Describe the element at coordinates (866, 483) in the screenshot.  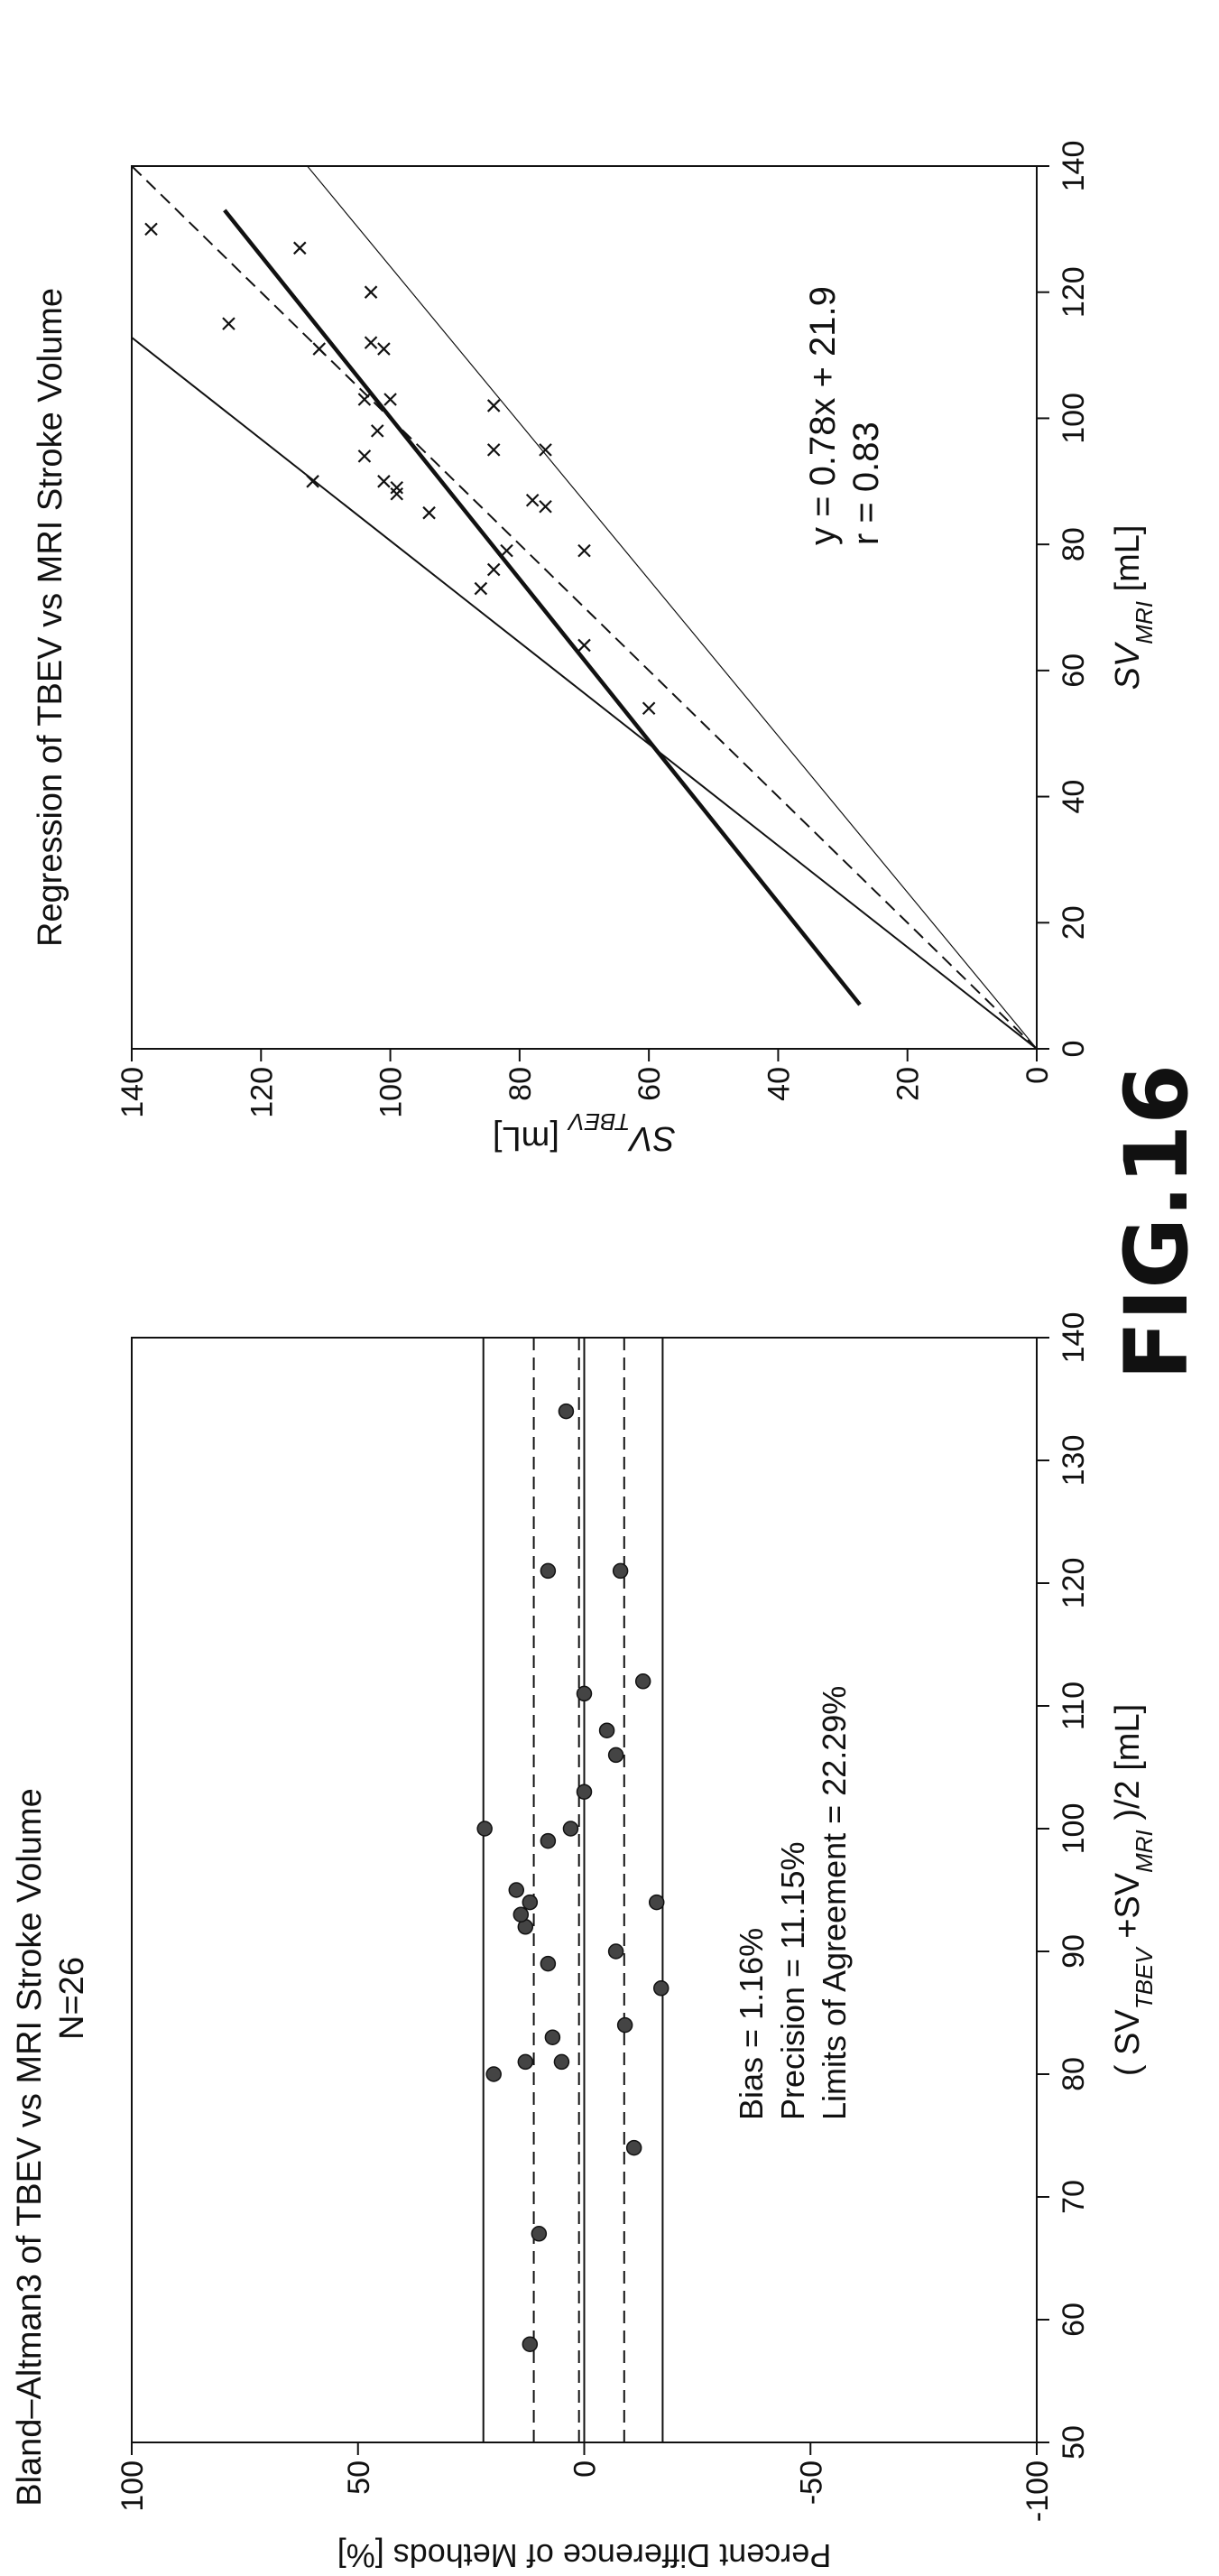
I see `reg-annotation: r = 0.83` at that location.